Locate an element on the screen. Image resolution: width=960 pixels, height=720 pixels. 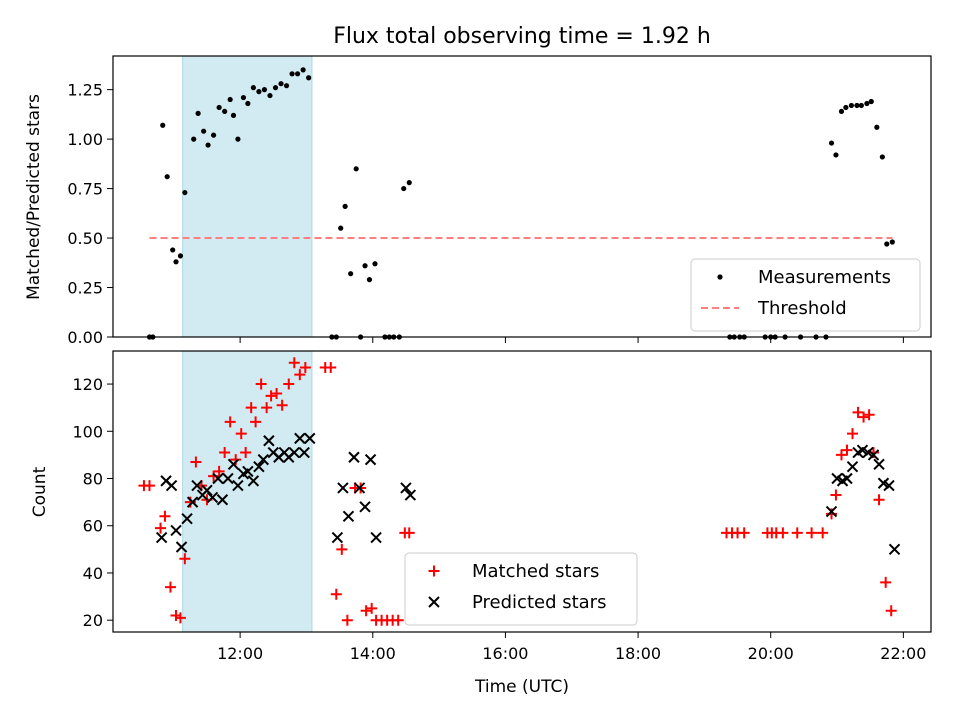
top-panel-legend: Measurements Threshold is located at coordinates (805, 295).